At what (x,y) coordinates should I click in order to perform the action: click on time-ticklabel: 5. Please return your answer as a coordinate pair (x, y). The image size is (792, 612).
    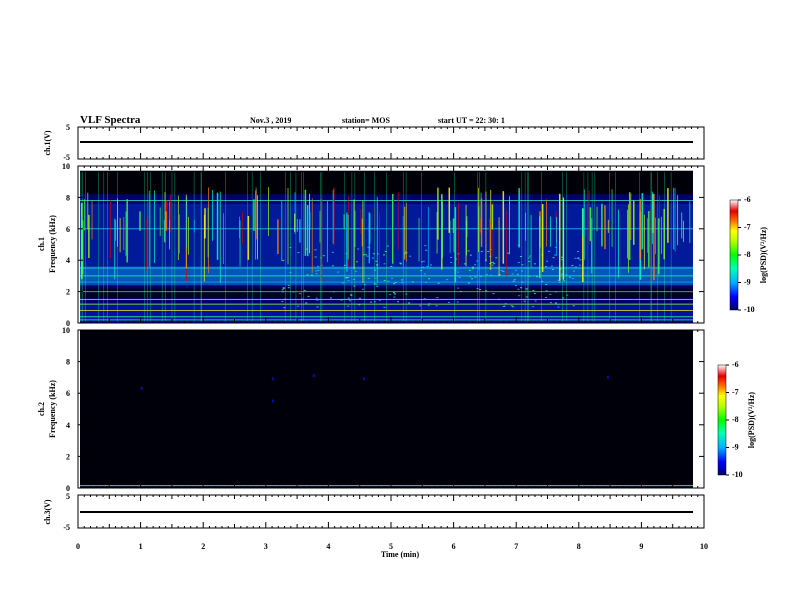
    Looking at the image, I should click on (391, 546).